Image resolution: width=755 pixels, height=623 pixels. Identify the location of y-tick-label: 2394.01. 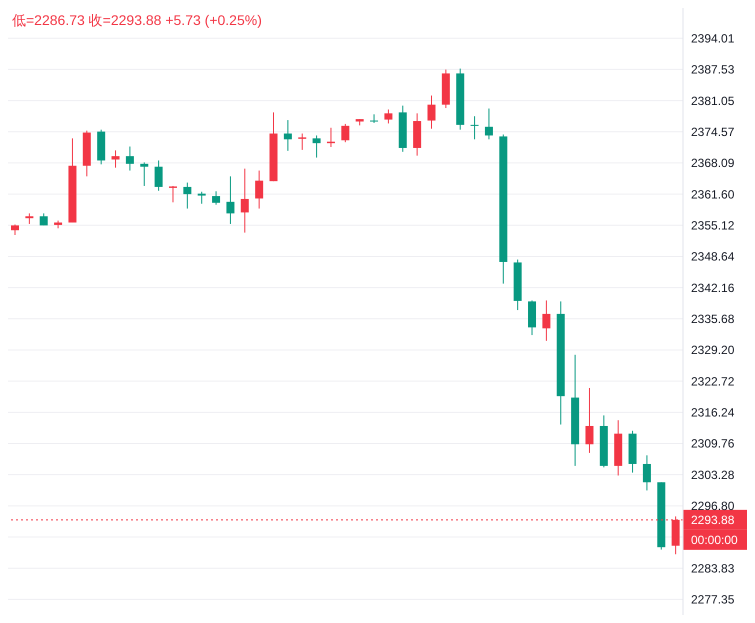
(713, 39).